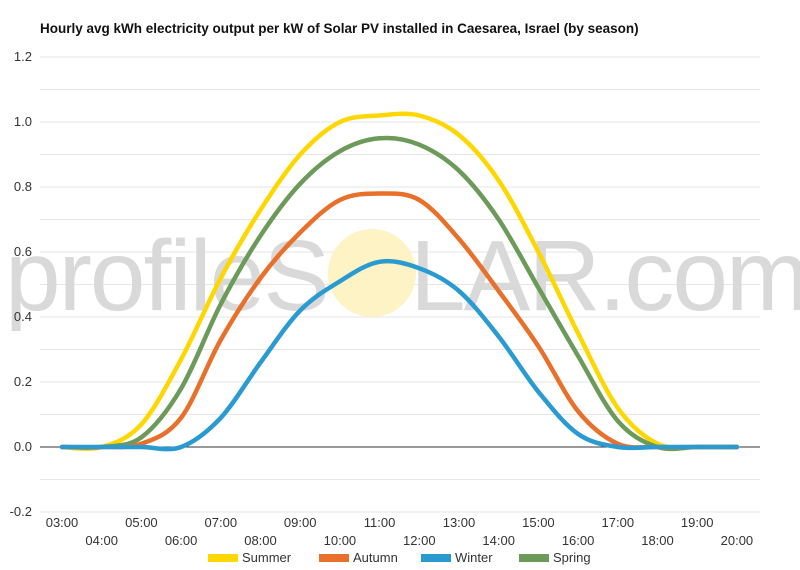 The image size is (800, 570). What do you see at coordinates (101, 540) in the screenshot?
I see `x-tick-label: 04:00` at bounding box center [101, 540].